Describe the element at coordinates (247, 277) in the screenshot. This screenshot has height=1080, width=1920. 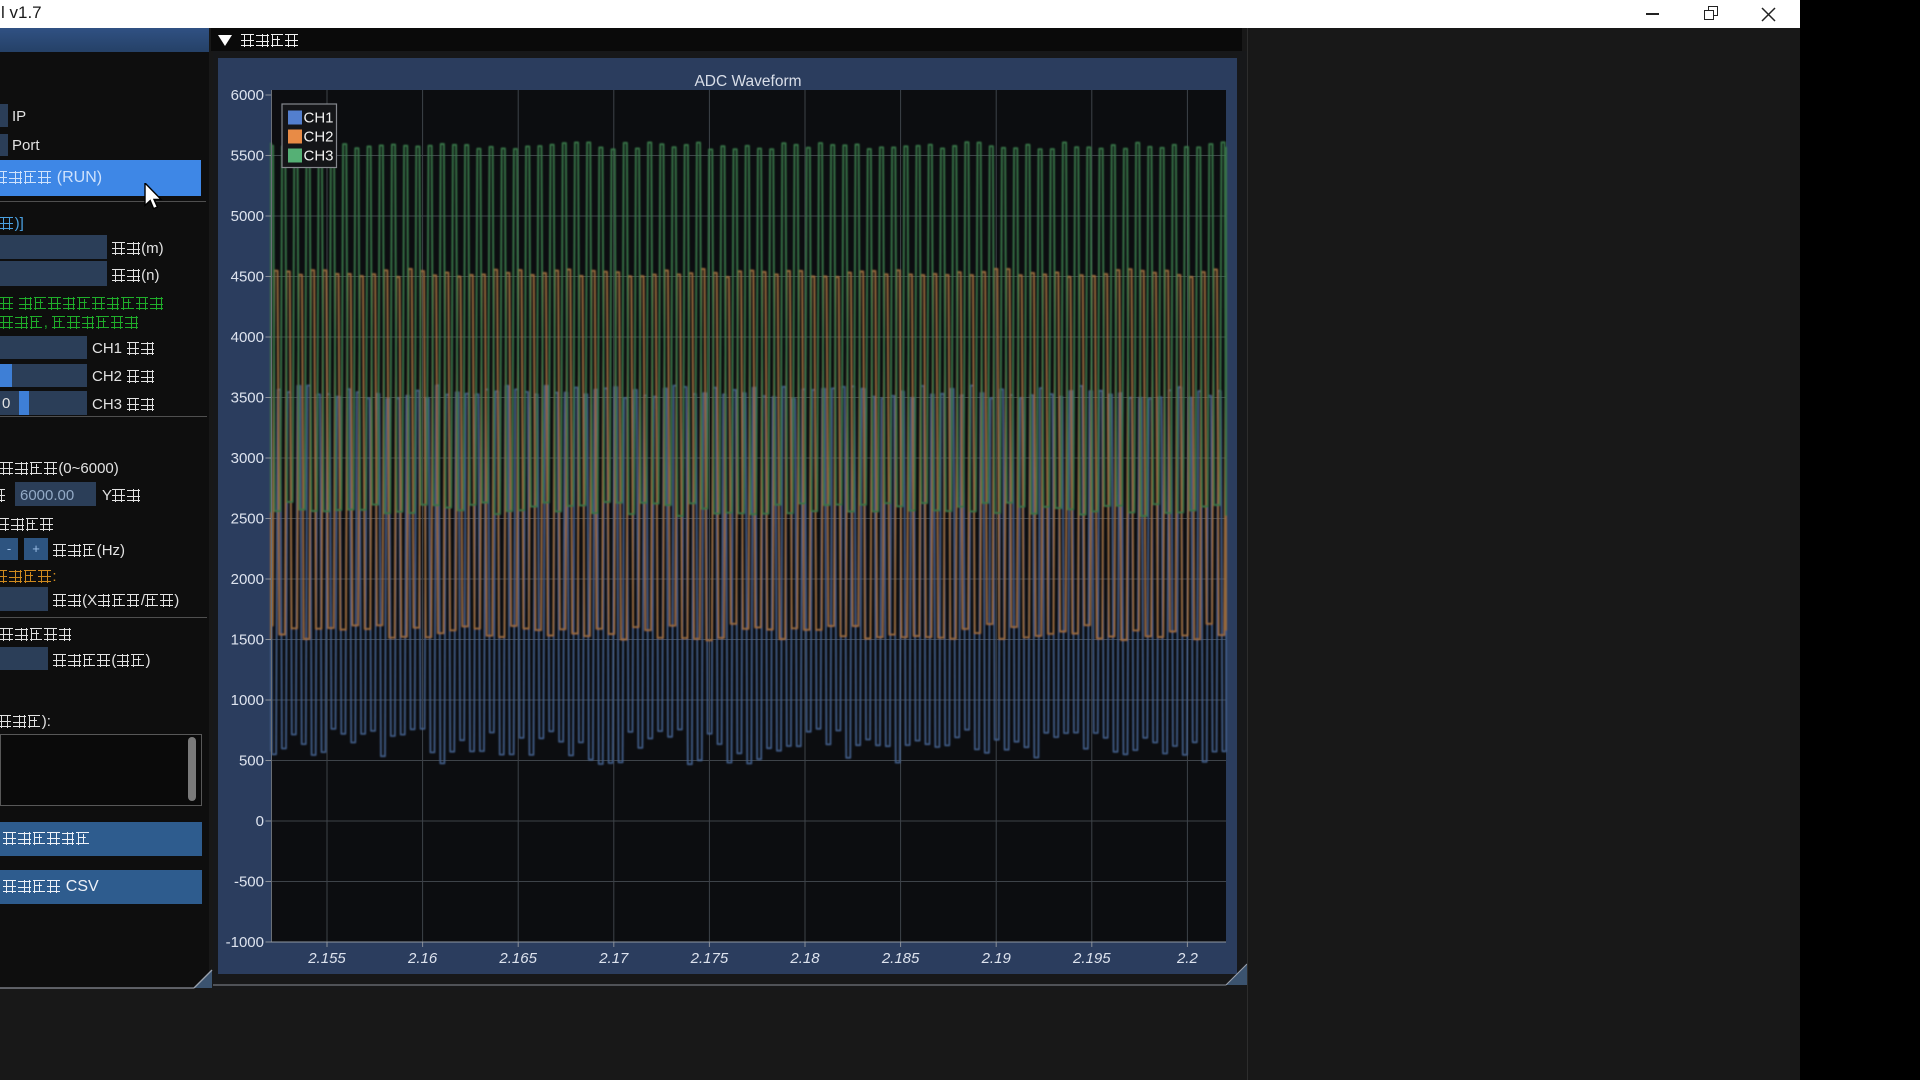
I see `svg-text: 4500` at that location.